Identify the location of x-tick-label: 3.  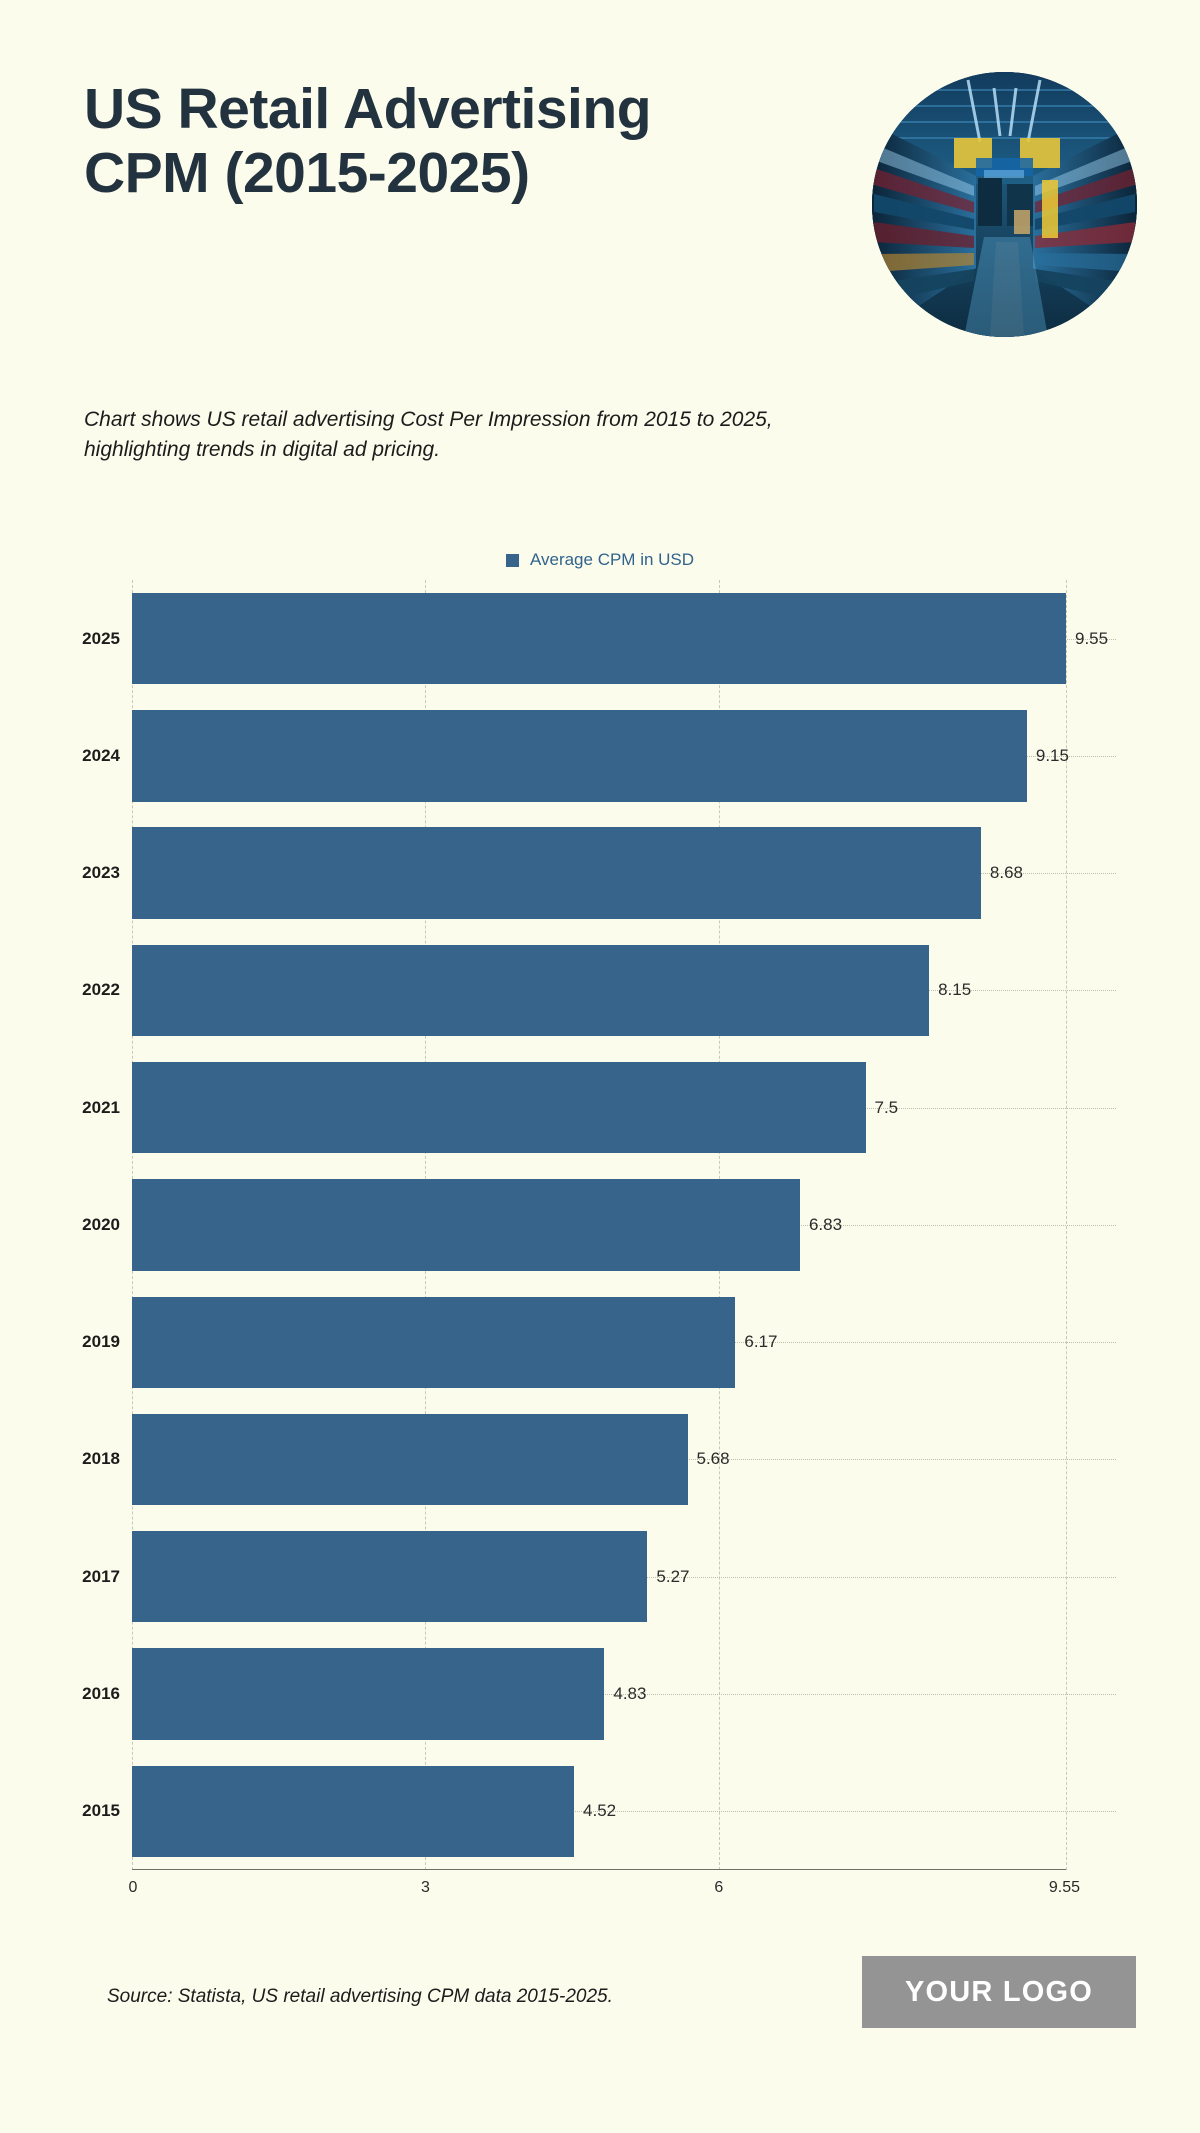
(425, 1887).